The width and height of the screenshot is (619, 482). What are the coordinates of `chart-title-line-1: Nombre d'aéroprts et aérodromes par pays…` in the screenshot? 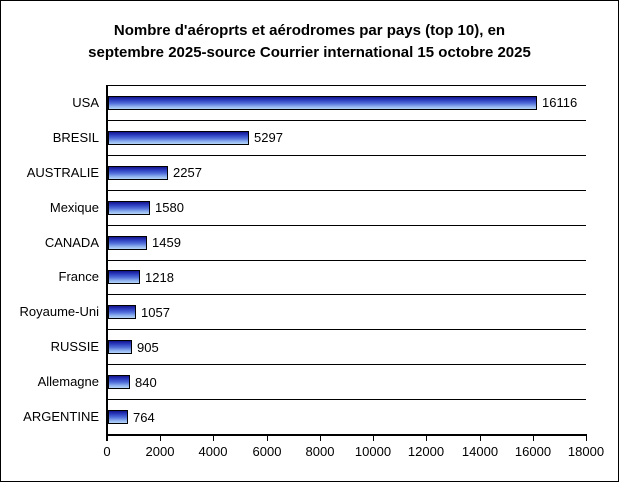 It's located at (309, 30).